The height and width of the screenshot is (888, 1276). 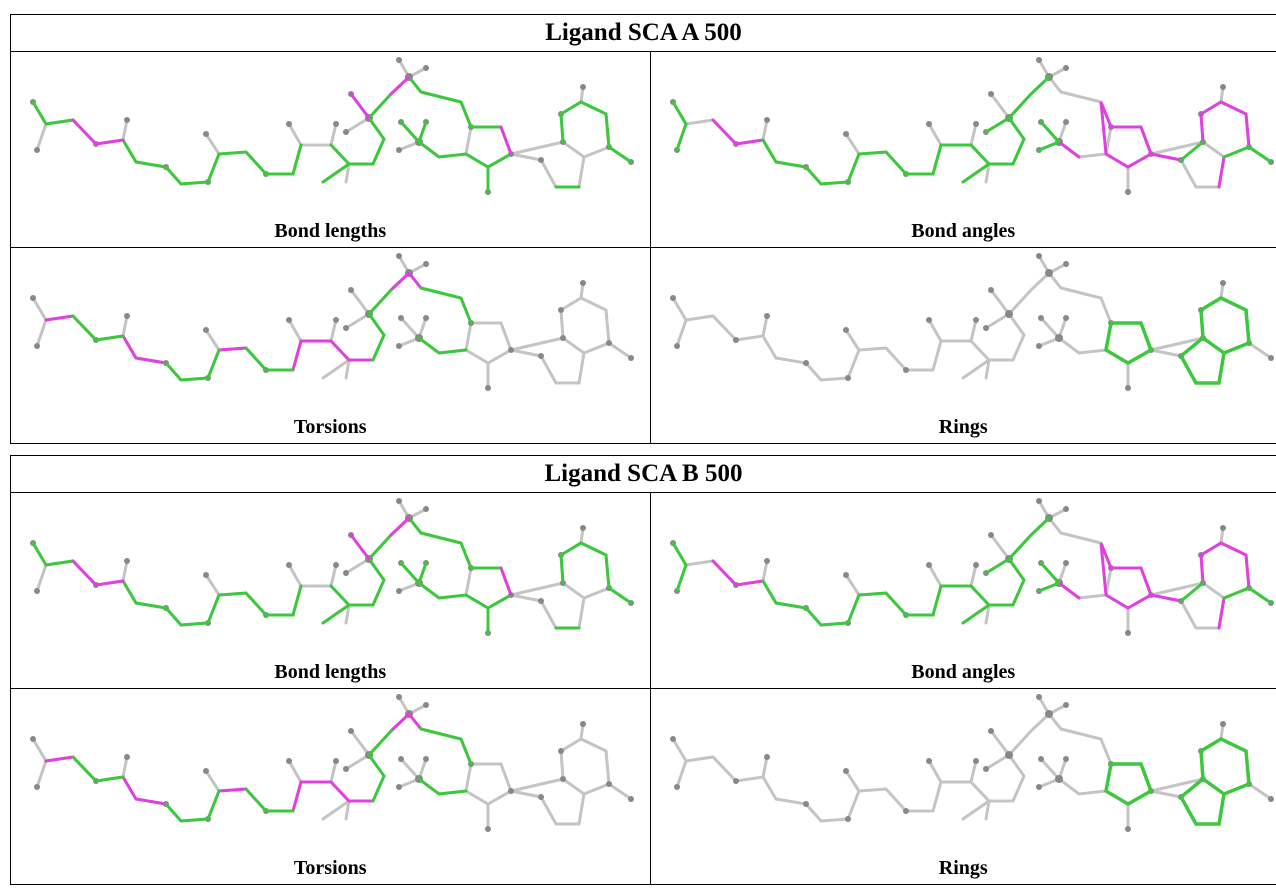 I want to click on table-title: Ligand SCA B 500, so click(x=643, y=474).